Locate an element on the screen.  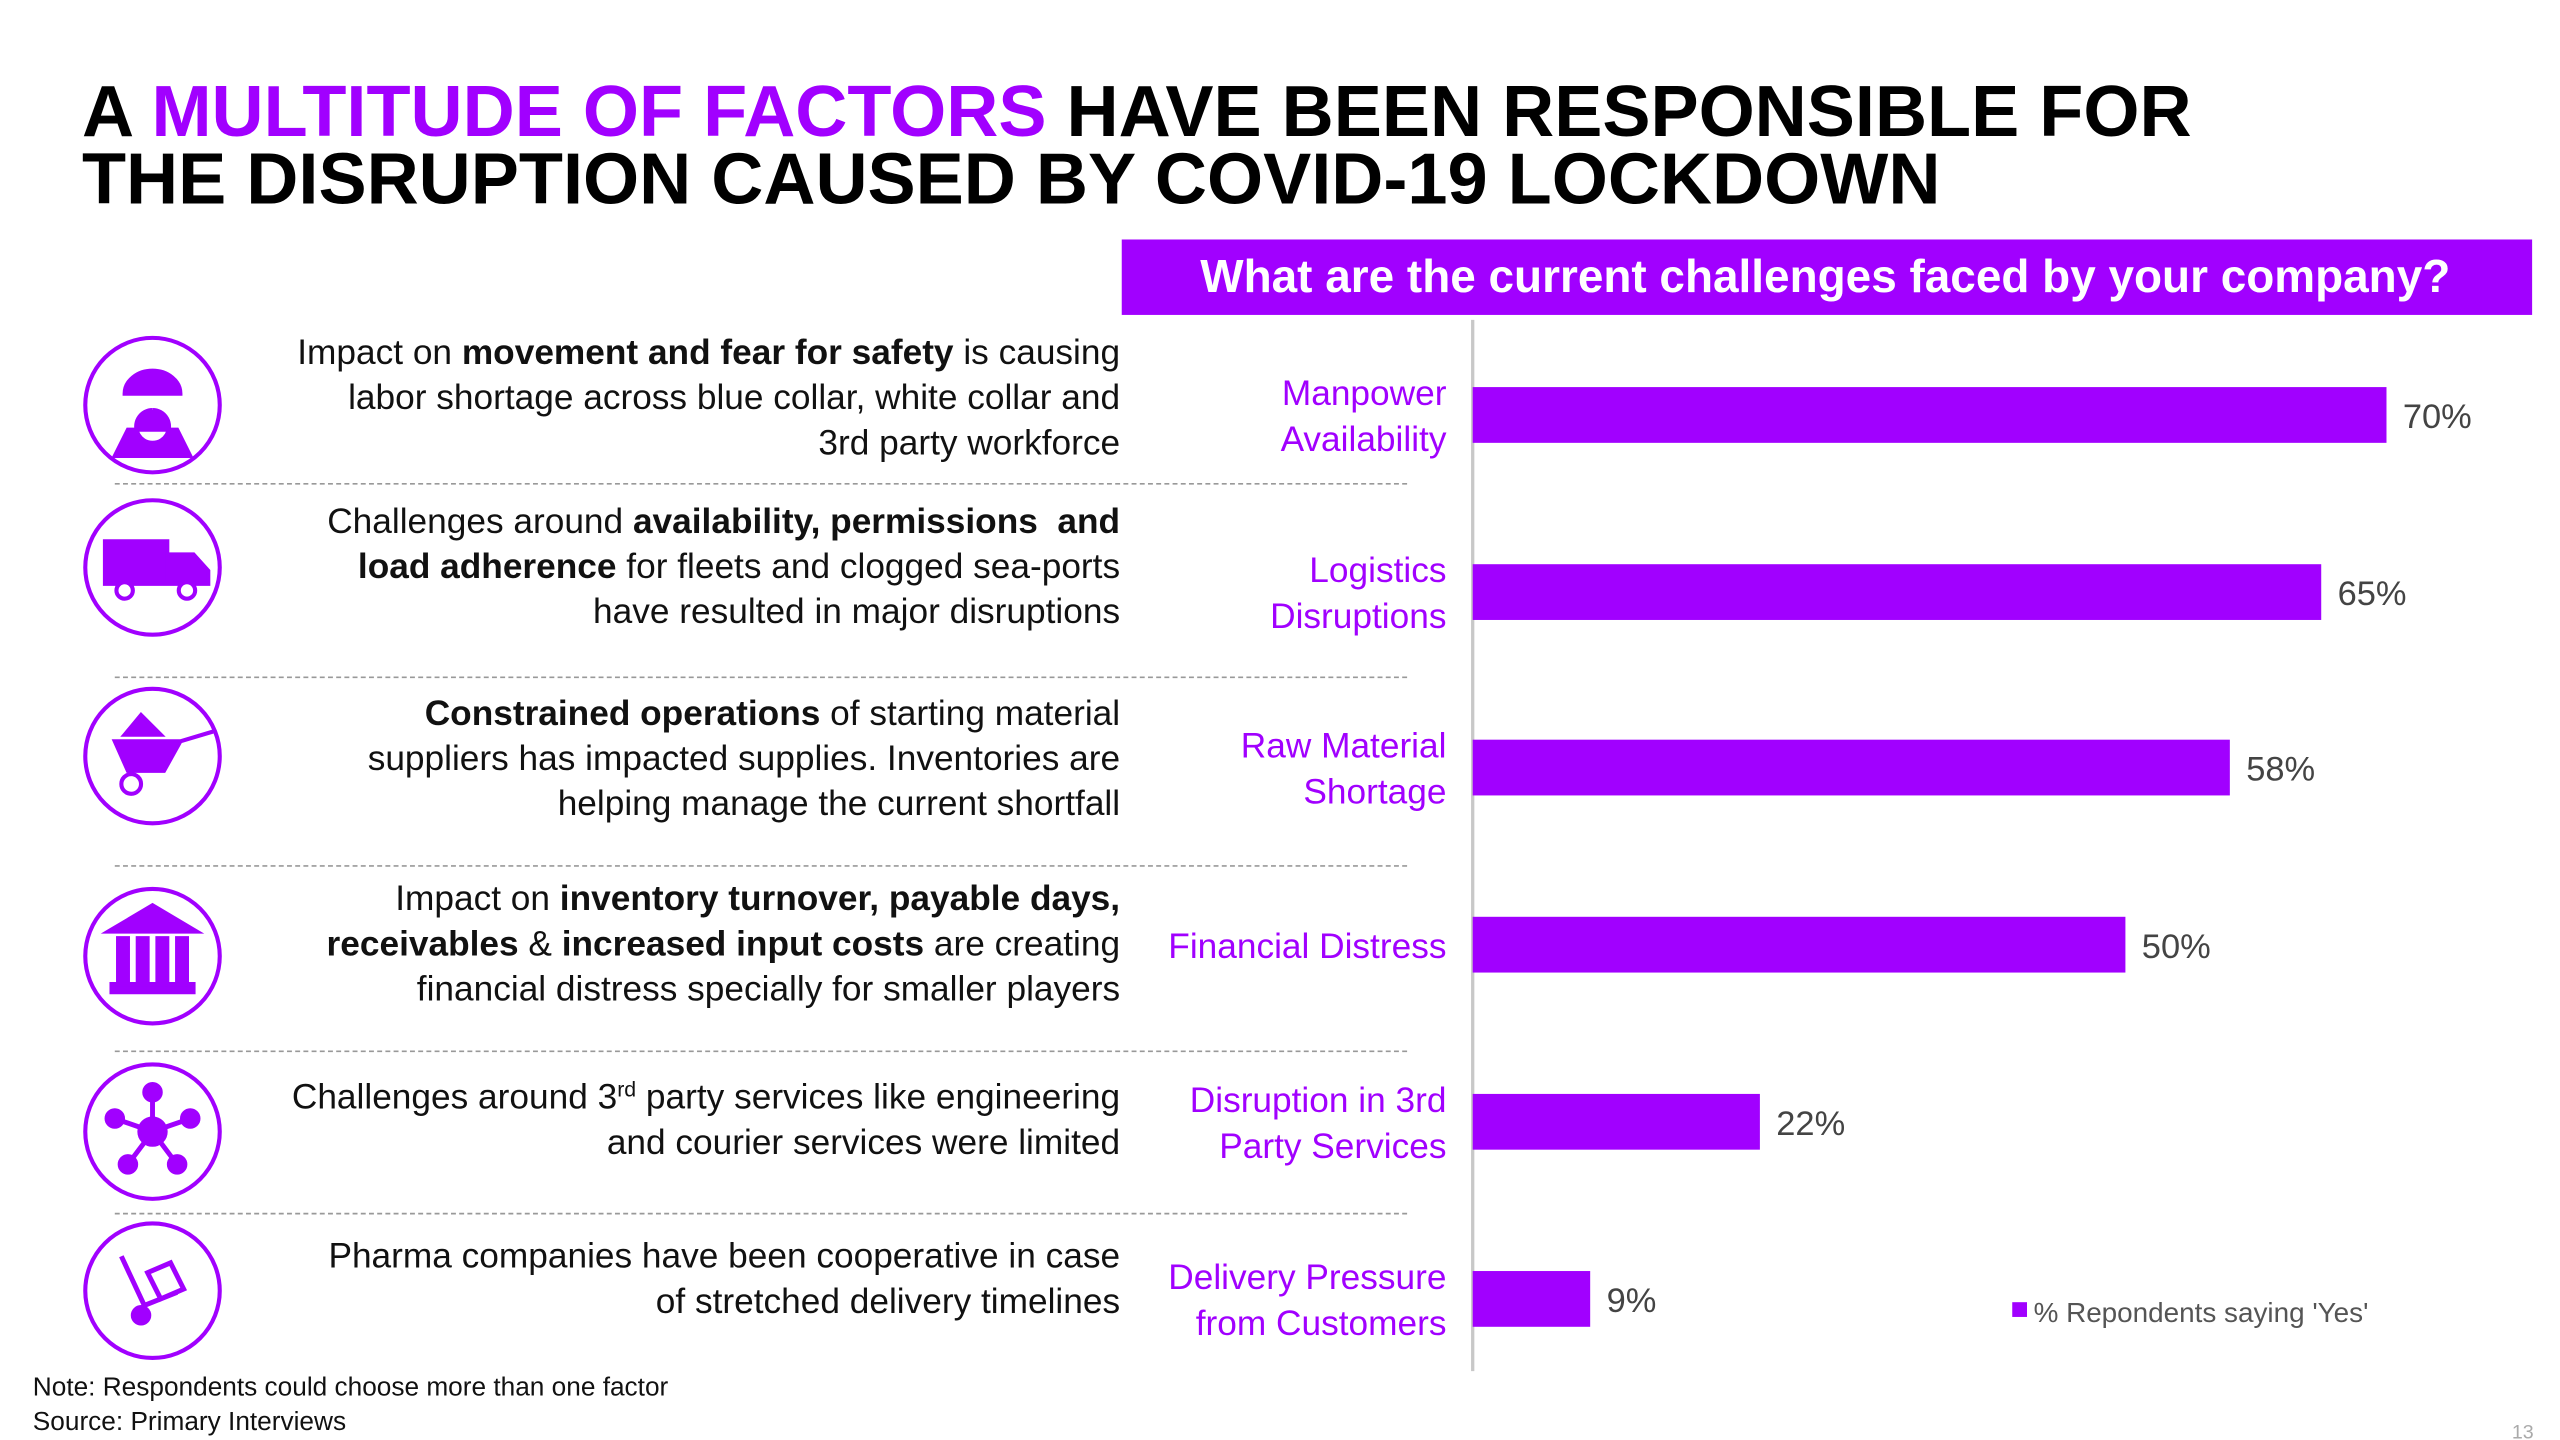
wheelbarrow-icon is located at coordinates (152, 756).